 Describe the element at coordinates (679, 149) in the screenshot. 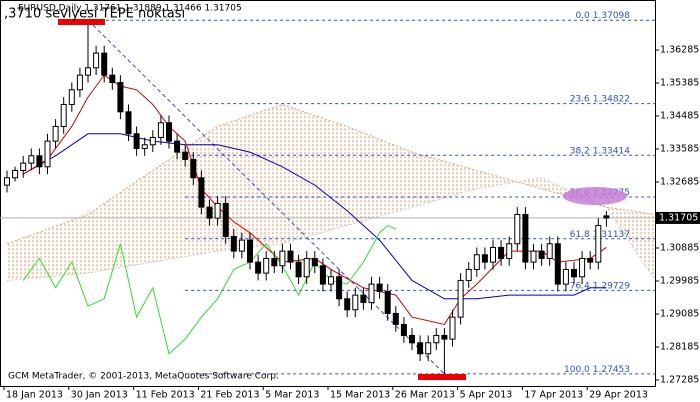

I see `y-tick-label: 1.33585` at that location.